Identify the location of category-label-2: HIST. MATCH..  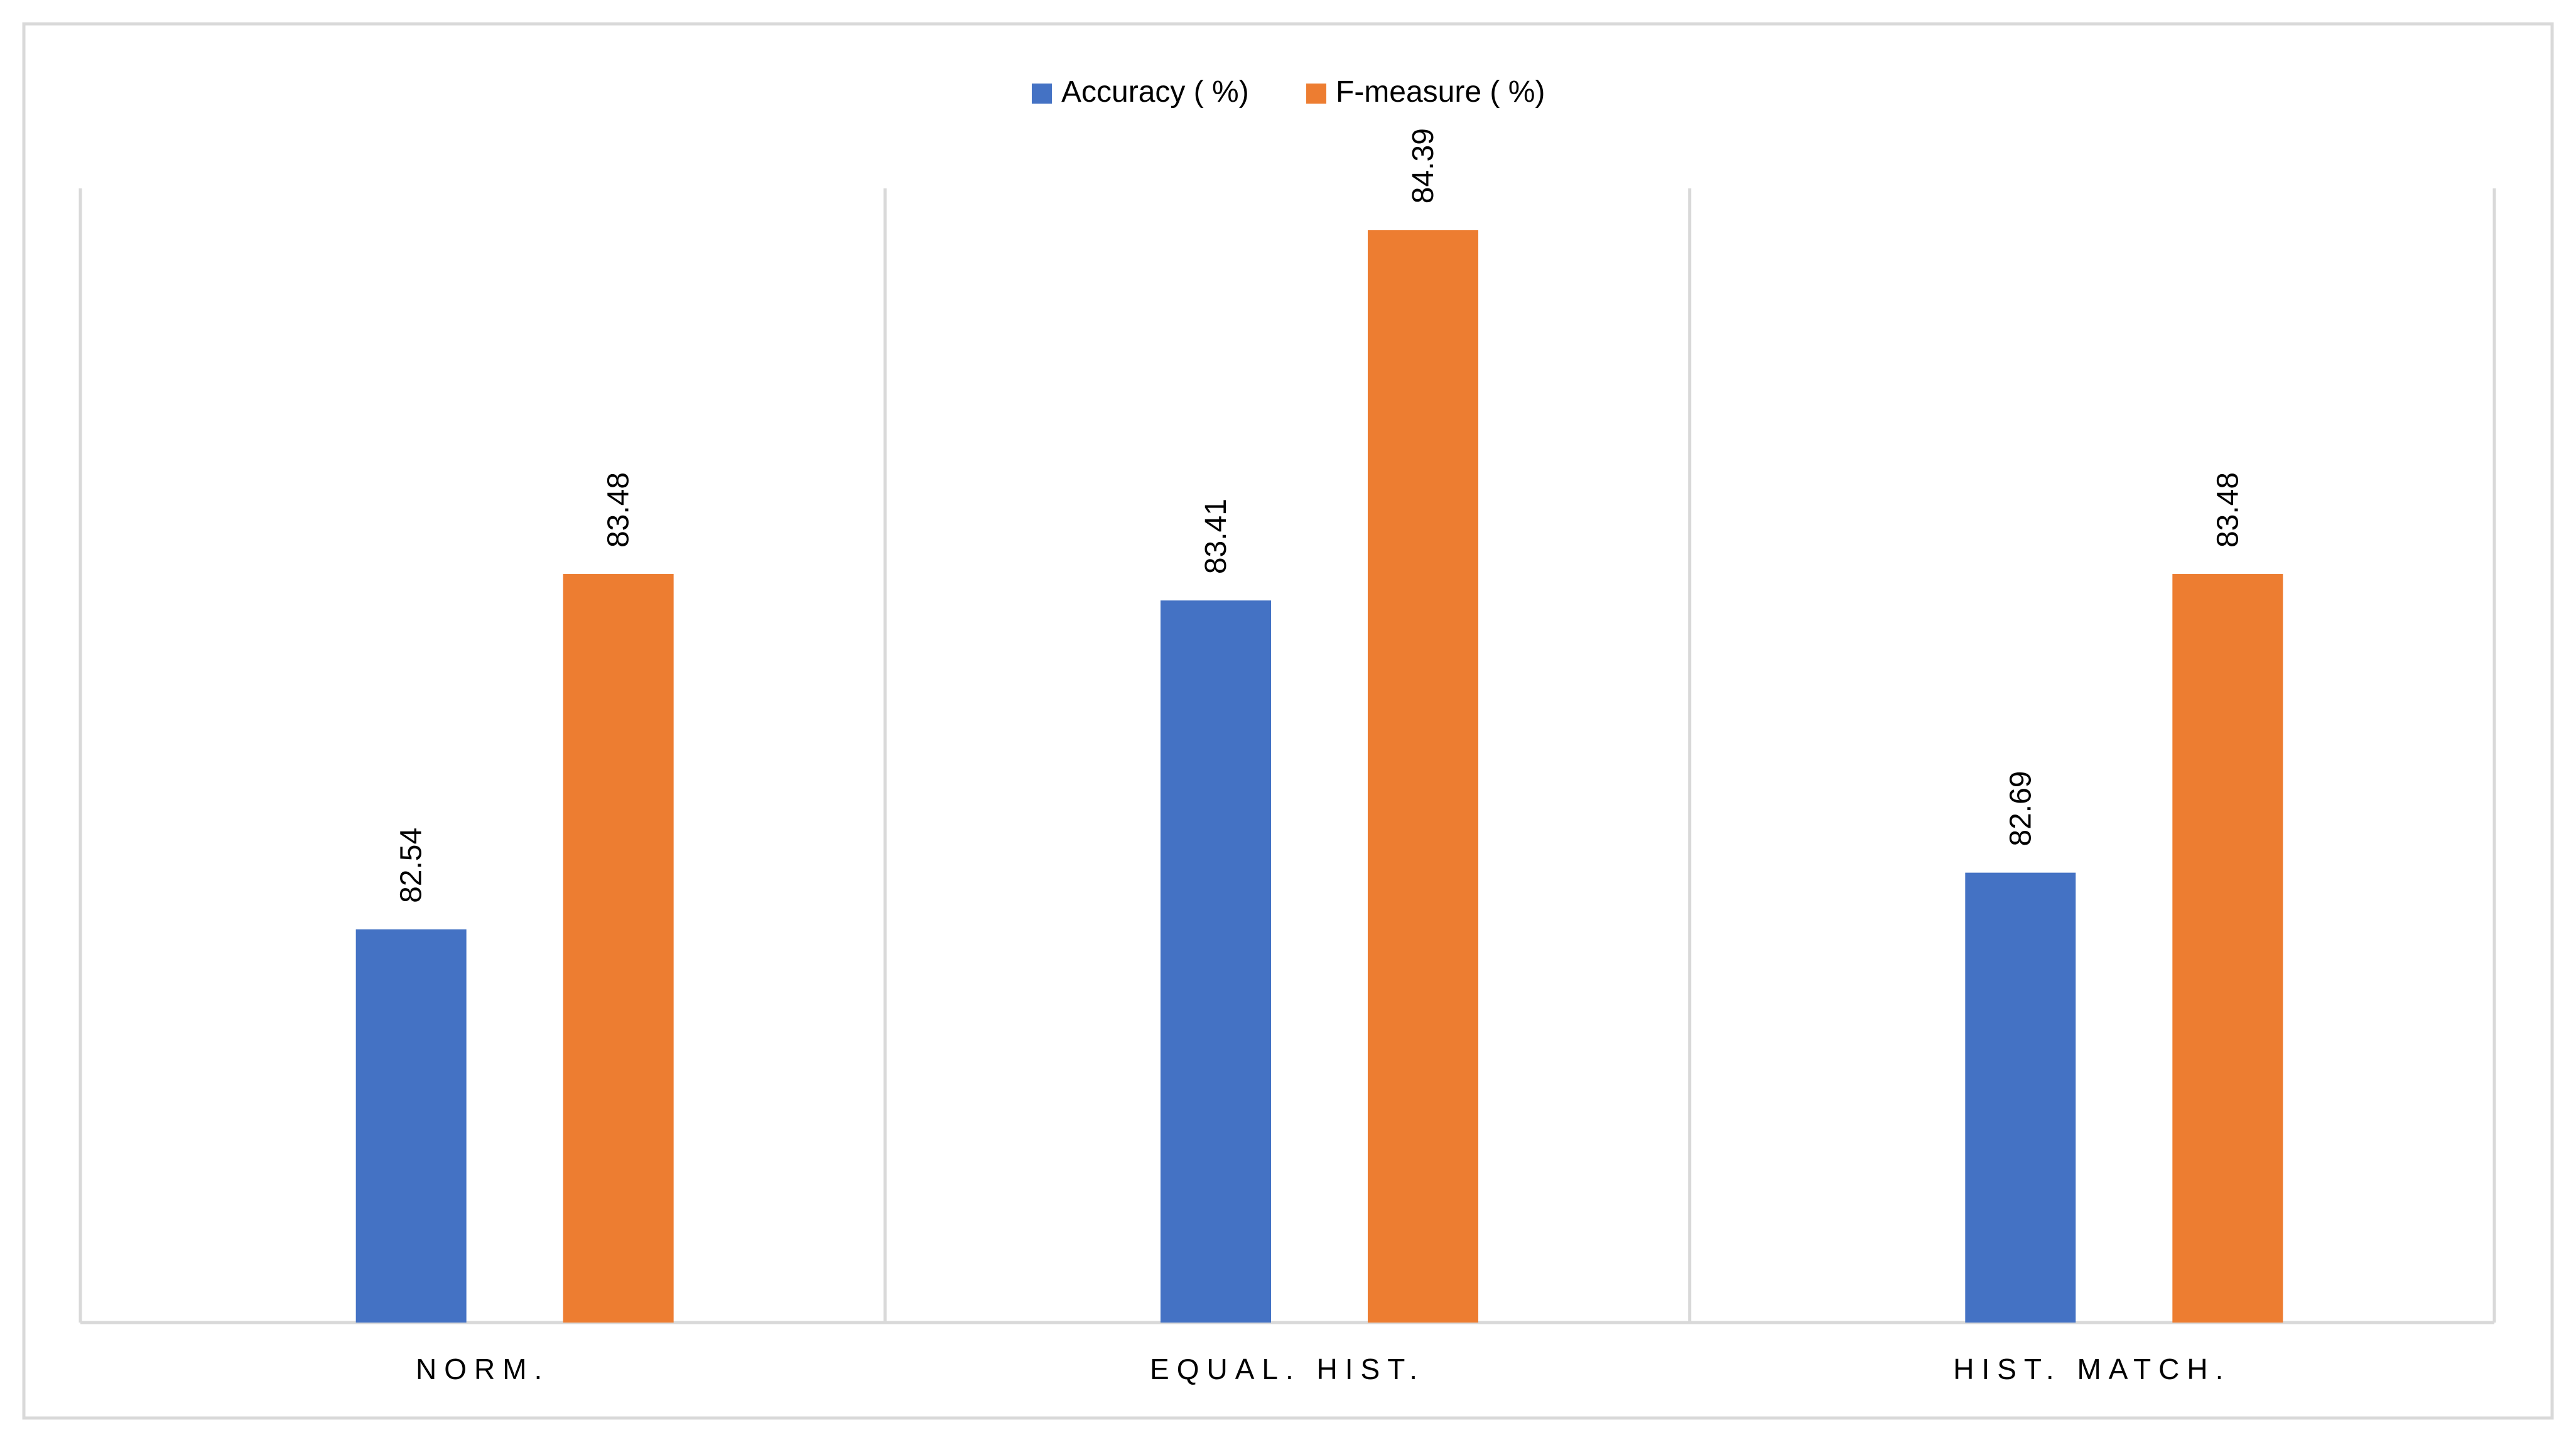
(2092, 1369).